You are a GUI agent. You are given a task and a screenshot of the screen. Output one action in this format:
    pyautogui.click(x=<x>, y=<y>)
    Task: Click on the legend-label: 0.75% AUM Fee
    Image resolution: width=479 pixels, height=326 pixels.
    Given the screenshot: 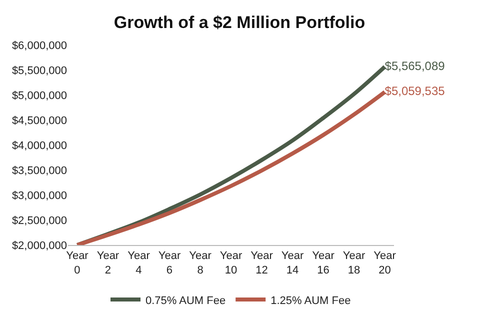 What is the action you would take?
    pyautogui.click(x=186, y=300)
    